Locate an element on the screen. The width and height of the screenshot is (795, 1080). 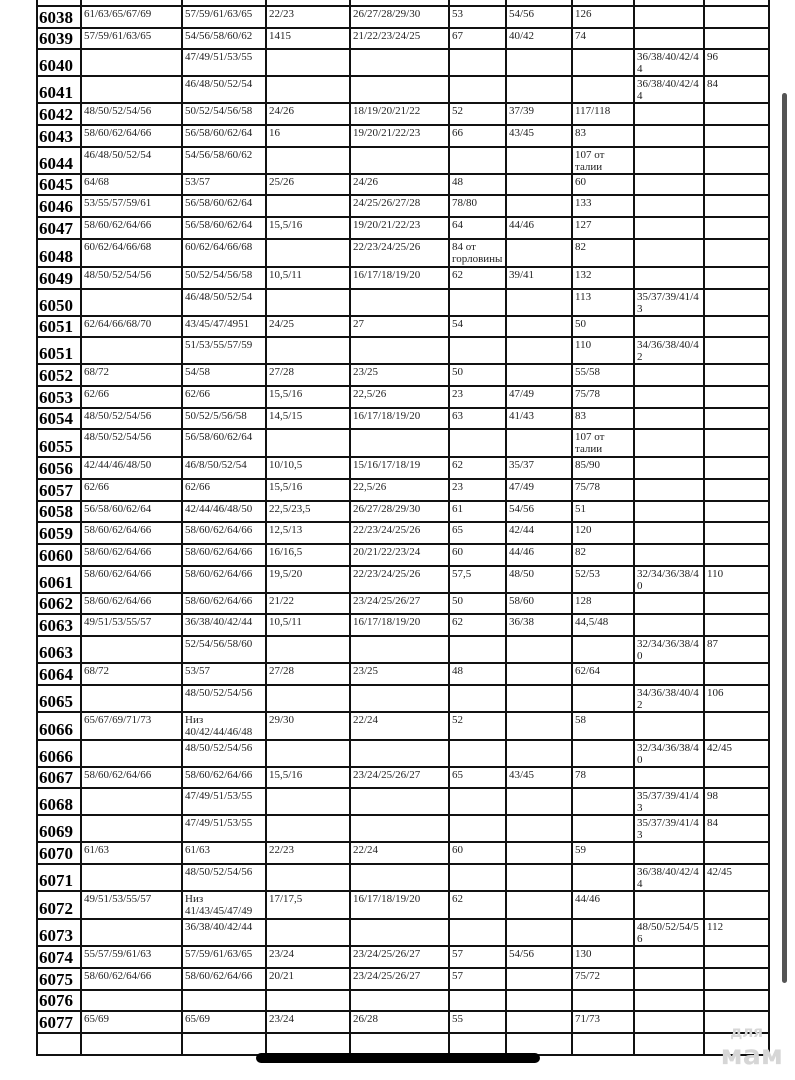
table-row: 6077 65/69 65/69 23/24 26/28 55 71/73 is located at coordinates (403, 1022).